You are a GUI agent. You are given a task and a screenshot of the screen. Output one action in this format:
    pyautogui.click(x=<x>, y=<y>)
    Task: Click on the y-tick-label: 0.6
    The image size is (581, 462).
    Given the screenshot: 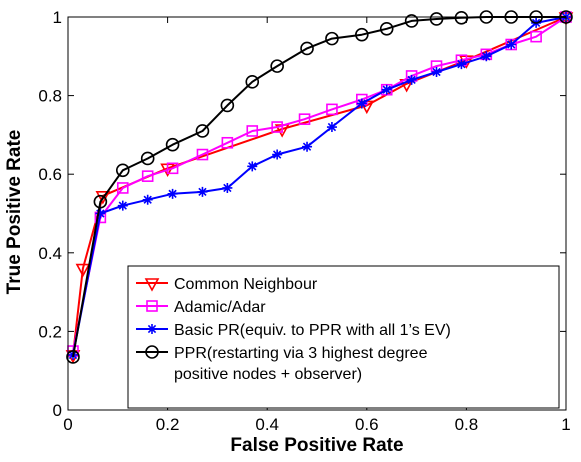 What is the action you would take?
    pyautogui.click(x=50, y=174)
    